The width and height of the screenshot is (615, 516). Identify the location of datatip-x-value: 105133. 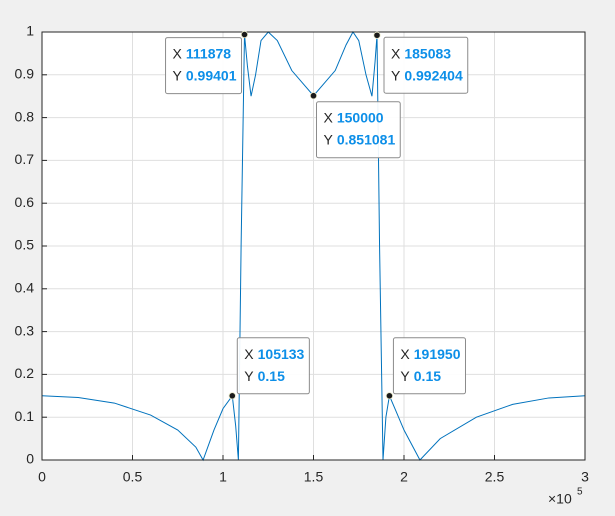
(281, 354).